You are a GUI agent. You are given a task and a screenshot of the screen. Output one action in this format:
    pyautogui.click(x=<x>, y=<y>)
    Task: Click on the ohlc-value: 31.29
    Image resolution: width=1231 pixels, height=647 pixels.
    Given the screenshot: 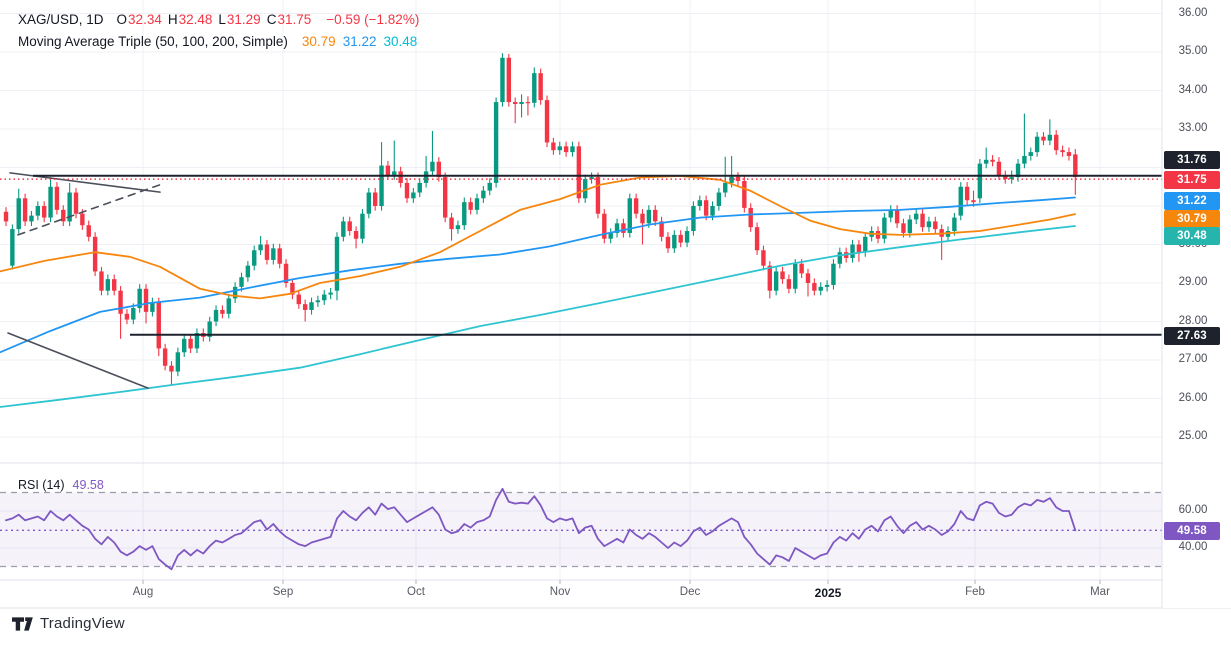 What is the action you would take?
    pyautogui.click(x=243, y=19)
    